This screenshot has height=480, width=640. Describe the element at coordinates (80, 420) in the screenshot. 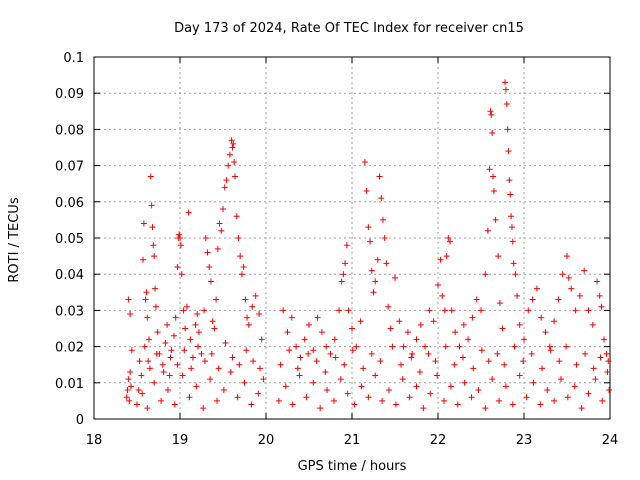

I see `y-tick-label: 0` at that location.